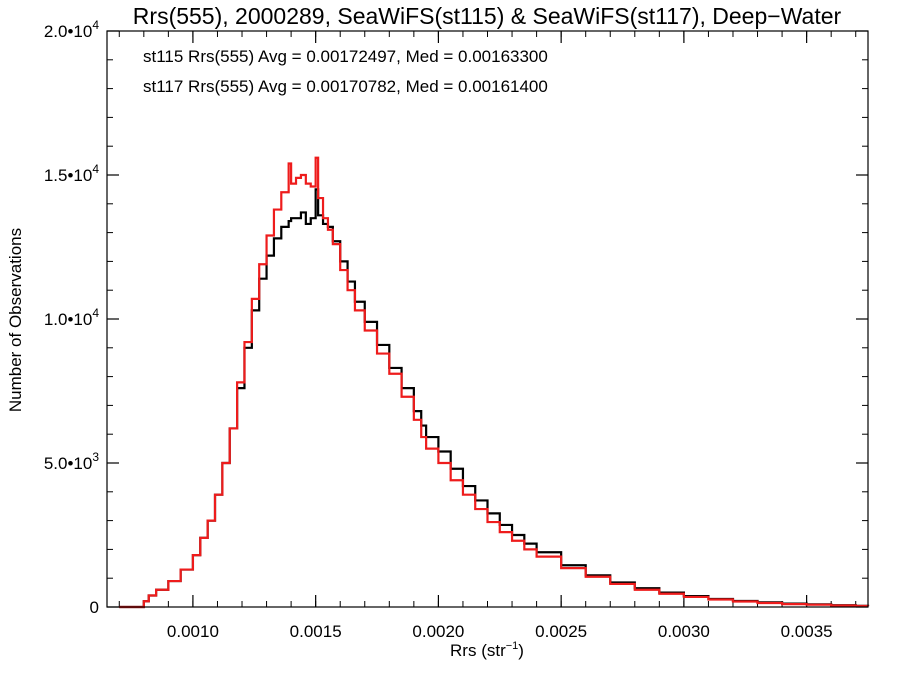 This screenshot has width=900, height=675. I want to click on y-tick-mantissa: 1.5•10, so click(68, 175).